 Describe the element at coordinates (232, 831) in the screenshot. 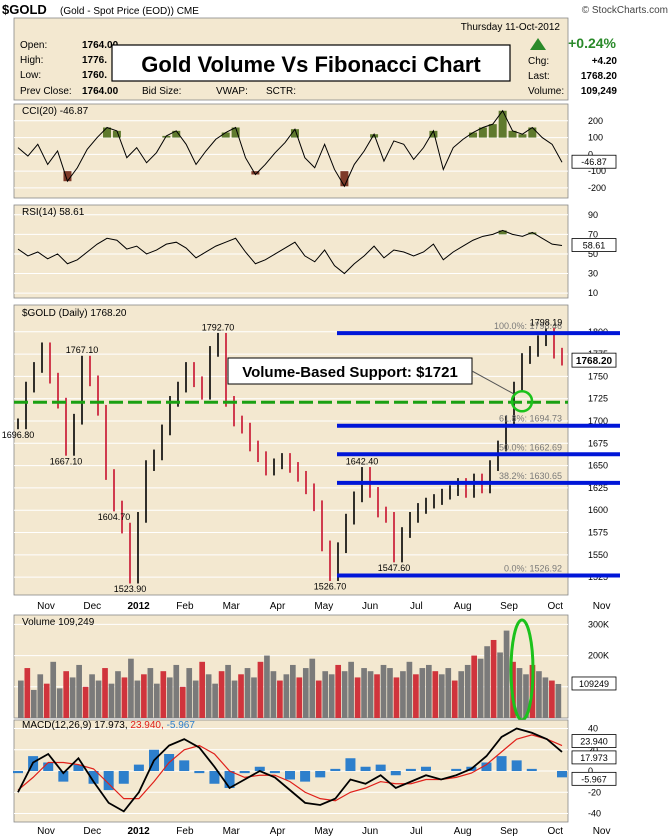

I see `macd-x-label: Mar` at that location.